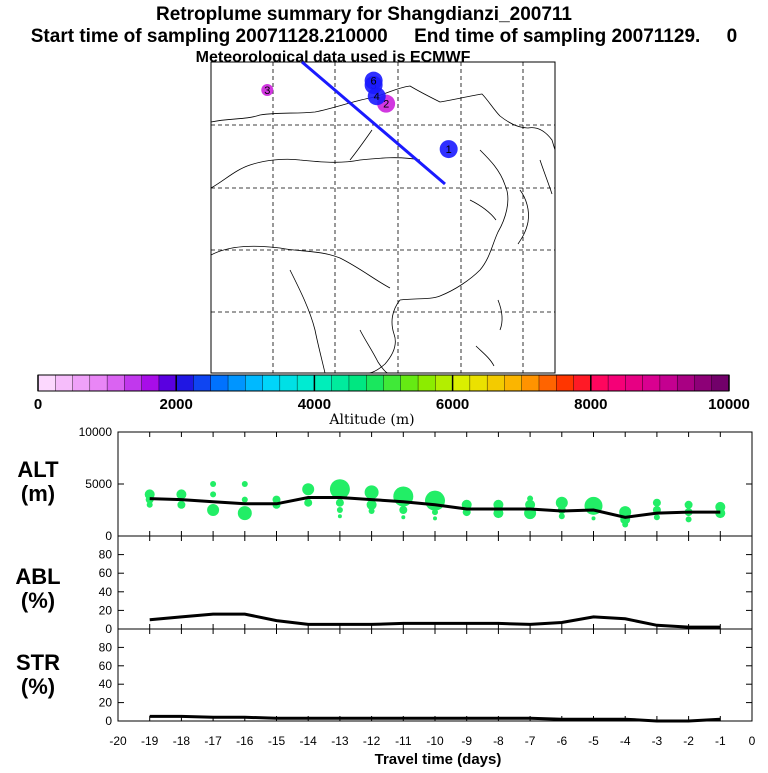 The height and width of the screenshot is (773, 768). I want to click on x-tick-label: -12, so click(372, 741).